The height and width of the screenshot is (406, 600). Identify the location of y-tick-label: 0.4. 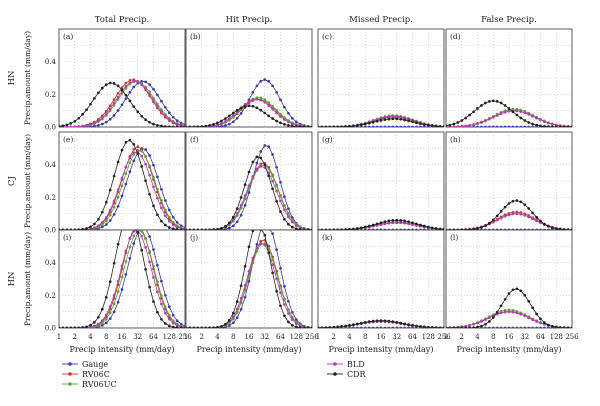
(51, 62).